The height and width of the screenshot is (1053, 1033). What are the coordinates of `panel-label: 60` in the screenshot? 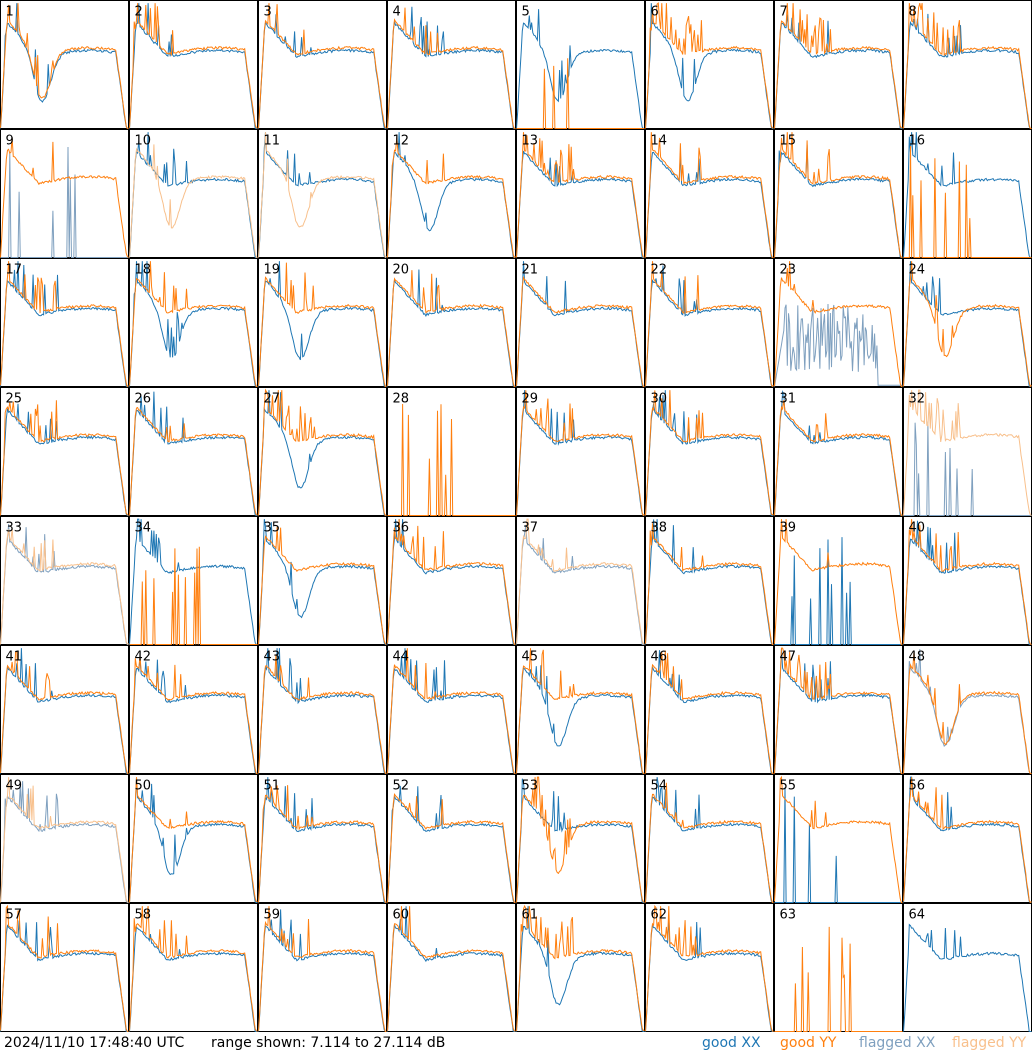 It's located at (401, 915).